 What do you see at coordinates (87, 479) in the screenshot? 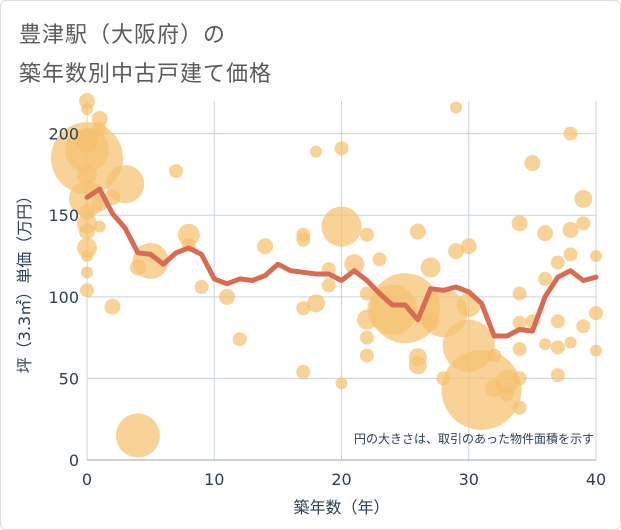
I see `x-tick-label: 0` at bounding box center [87, 479].